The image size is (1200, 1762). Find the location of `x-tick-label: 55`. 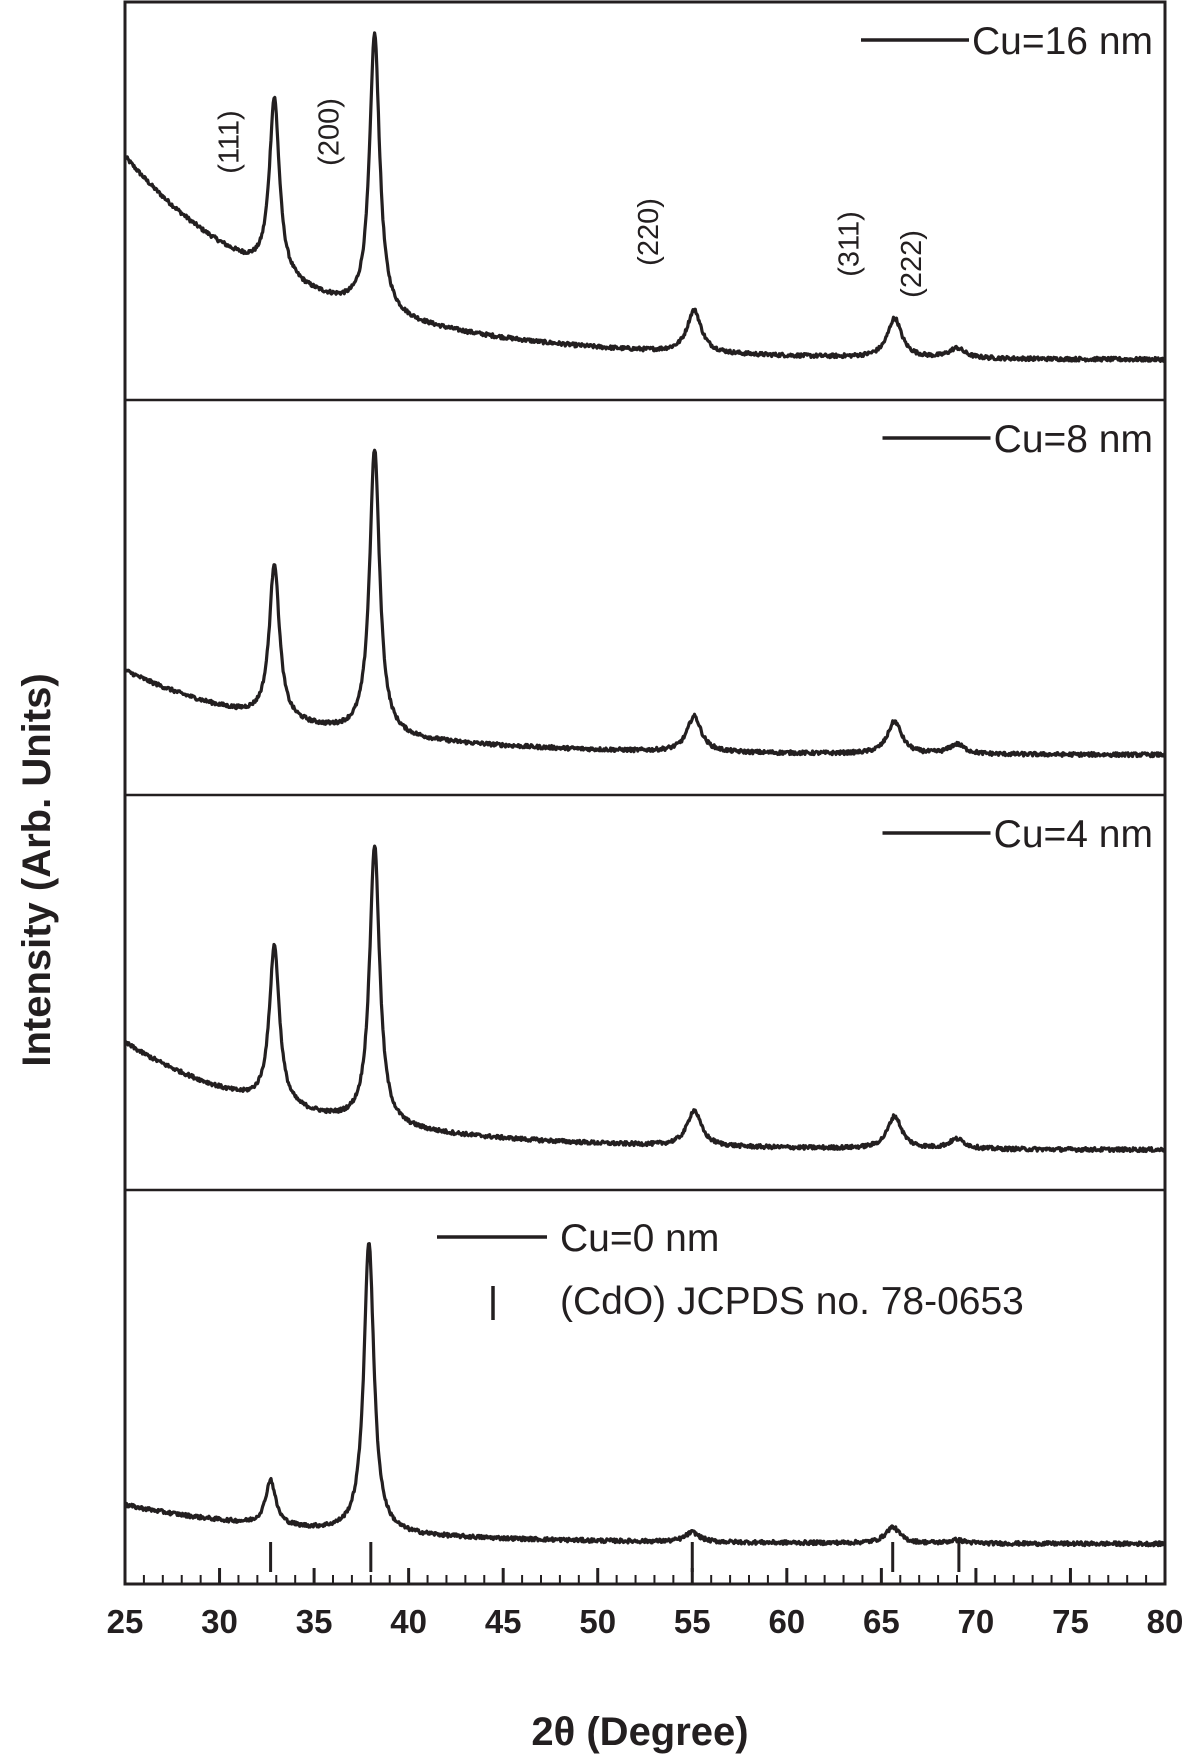

x-tick-label: 55 is located at coordinates (692, 1621).